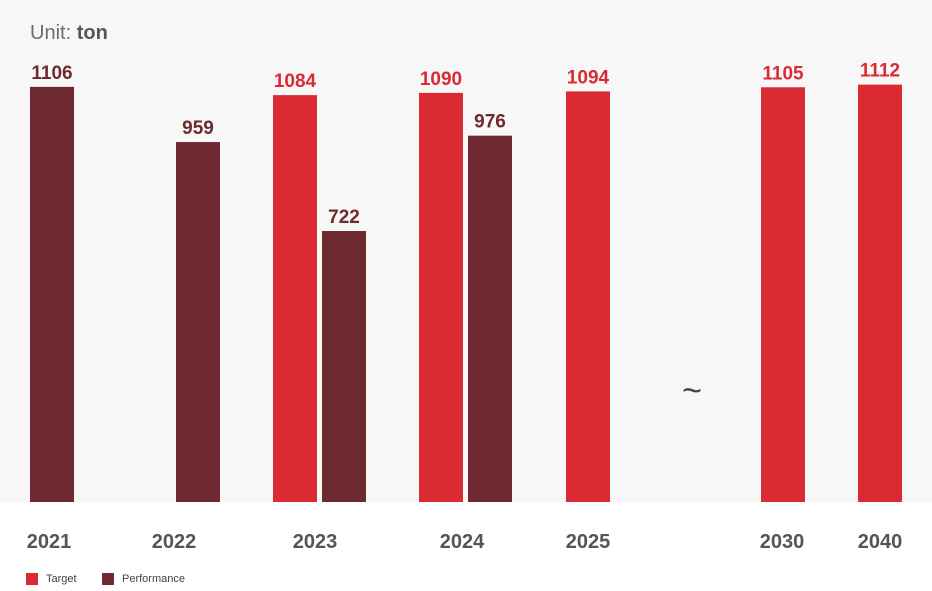 The width and height of the screenshot is (932, 591). What do you see at coordinates (441, 79) in the screenshot?
I see `data-label-target-2024: 1090` at bounding box center [441, 79].